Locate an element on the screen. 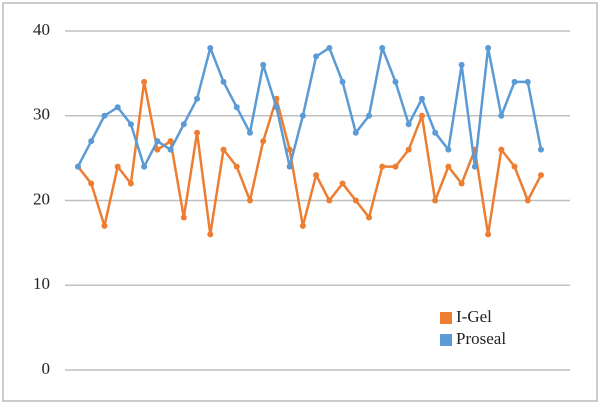 This screenshot has height=409, width=600. y-tick-label: 10 is located at coordinates (41, 283).